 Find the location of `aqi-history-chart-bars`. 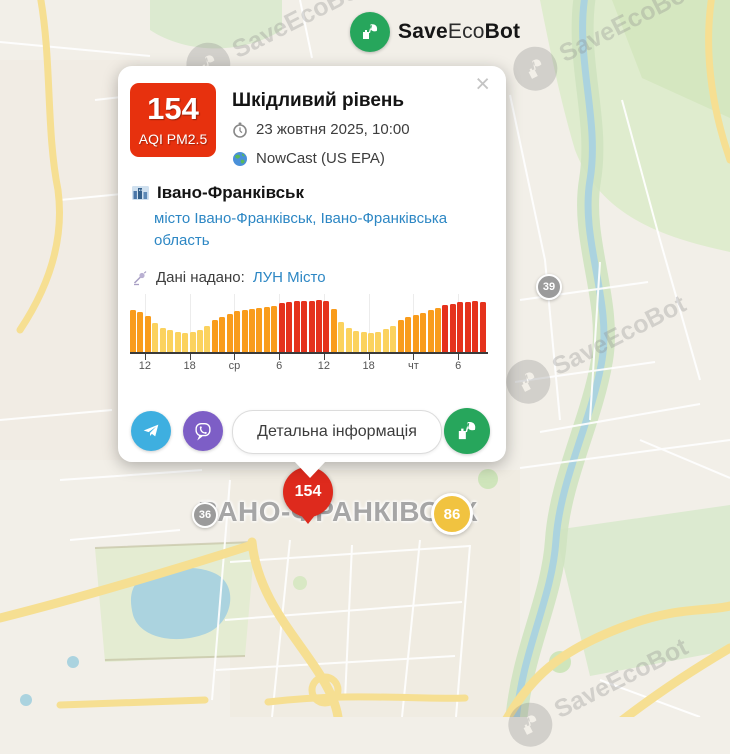

aqi-history-chart-bars is located at coordinates (309, 323).